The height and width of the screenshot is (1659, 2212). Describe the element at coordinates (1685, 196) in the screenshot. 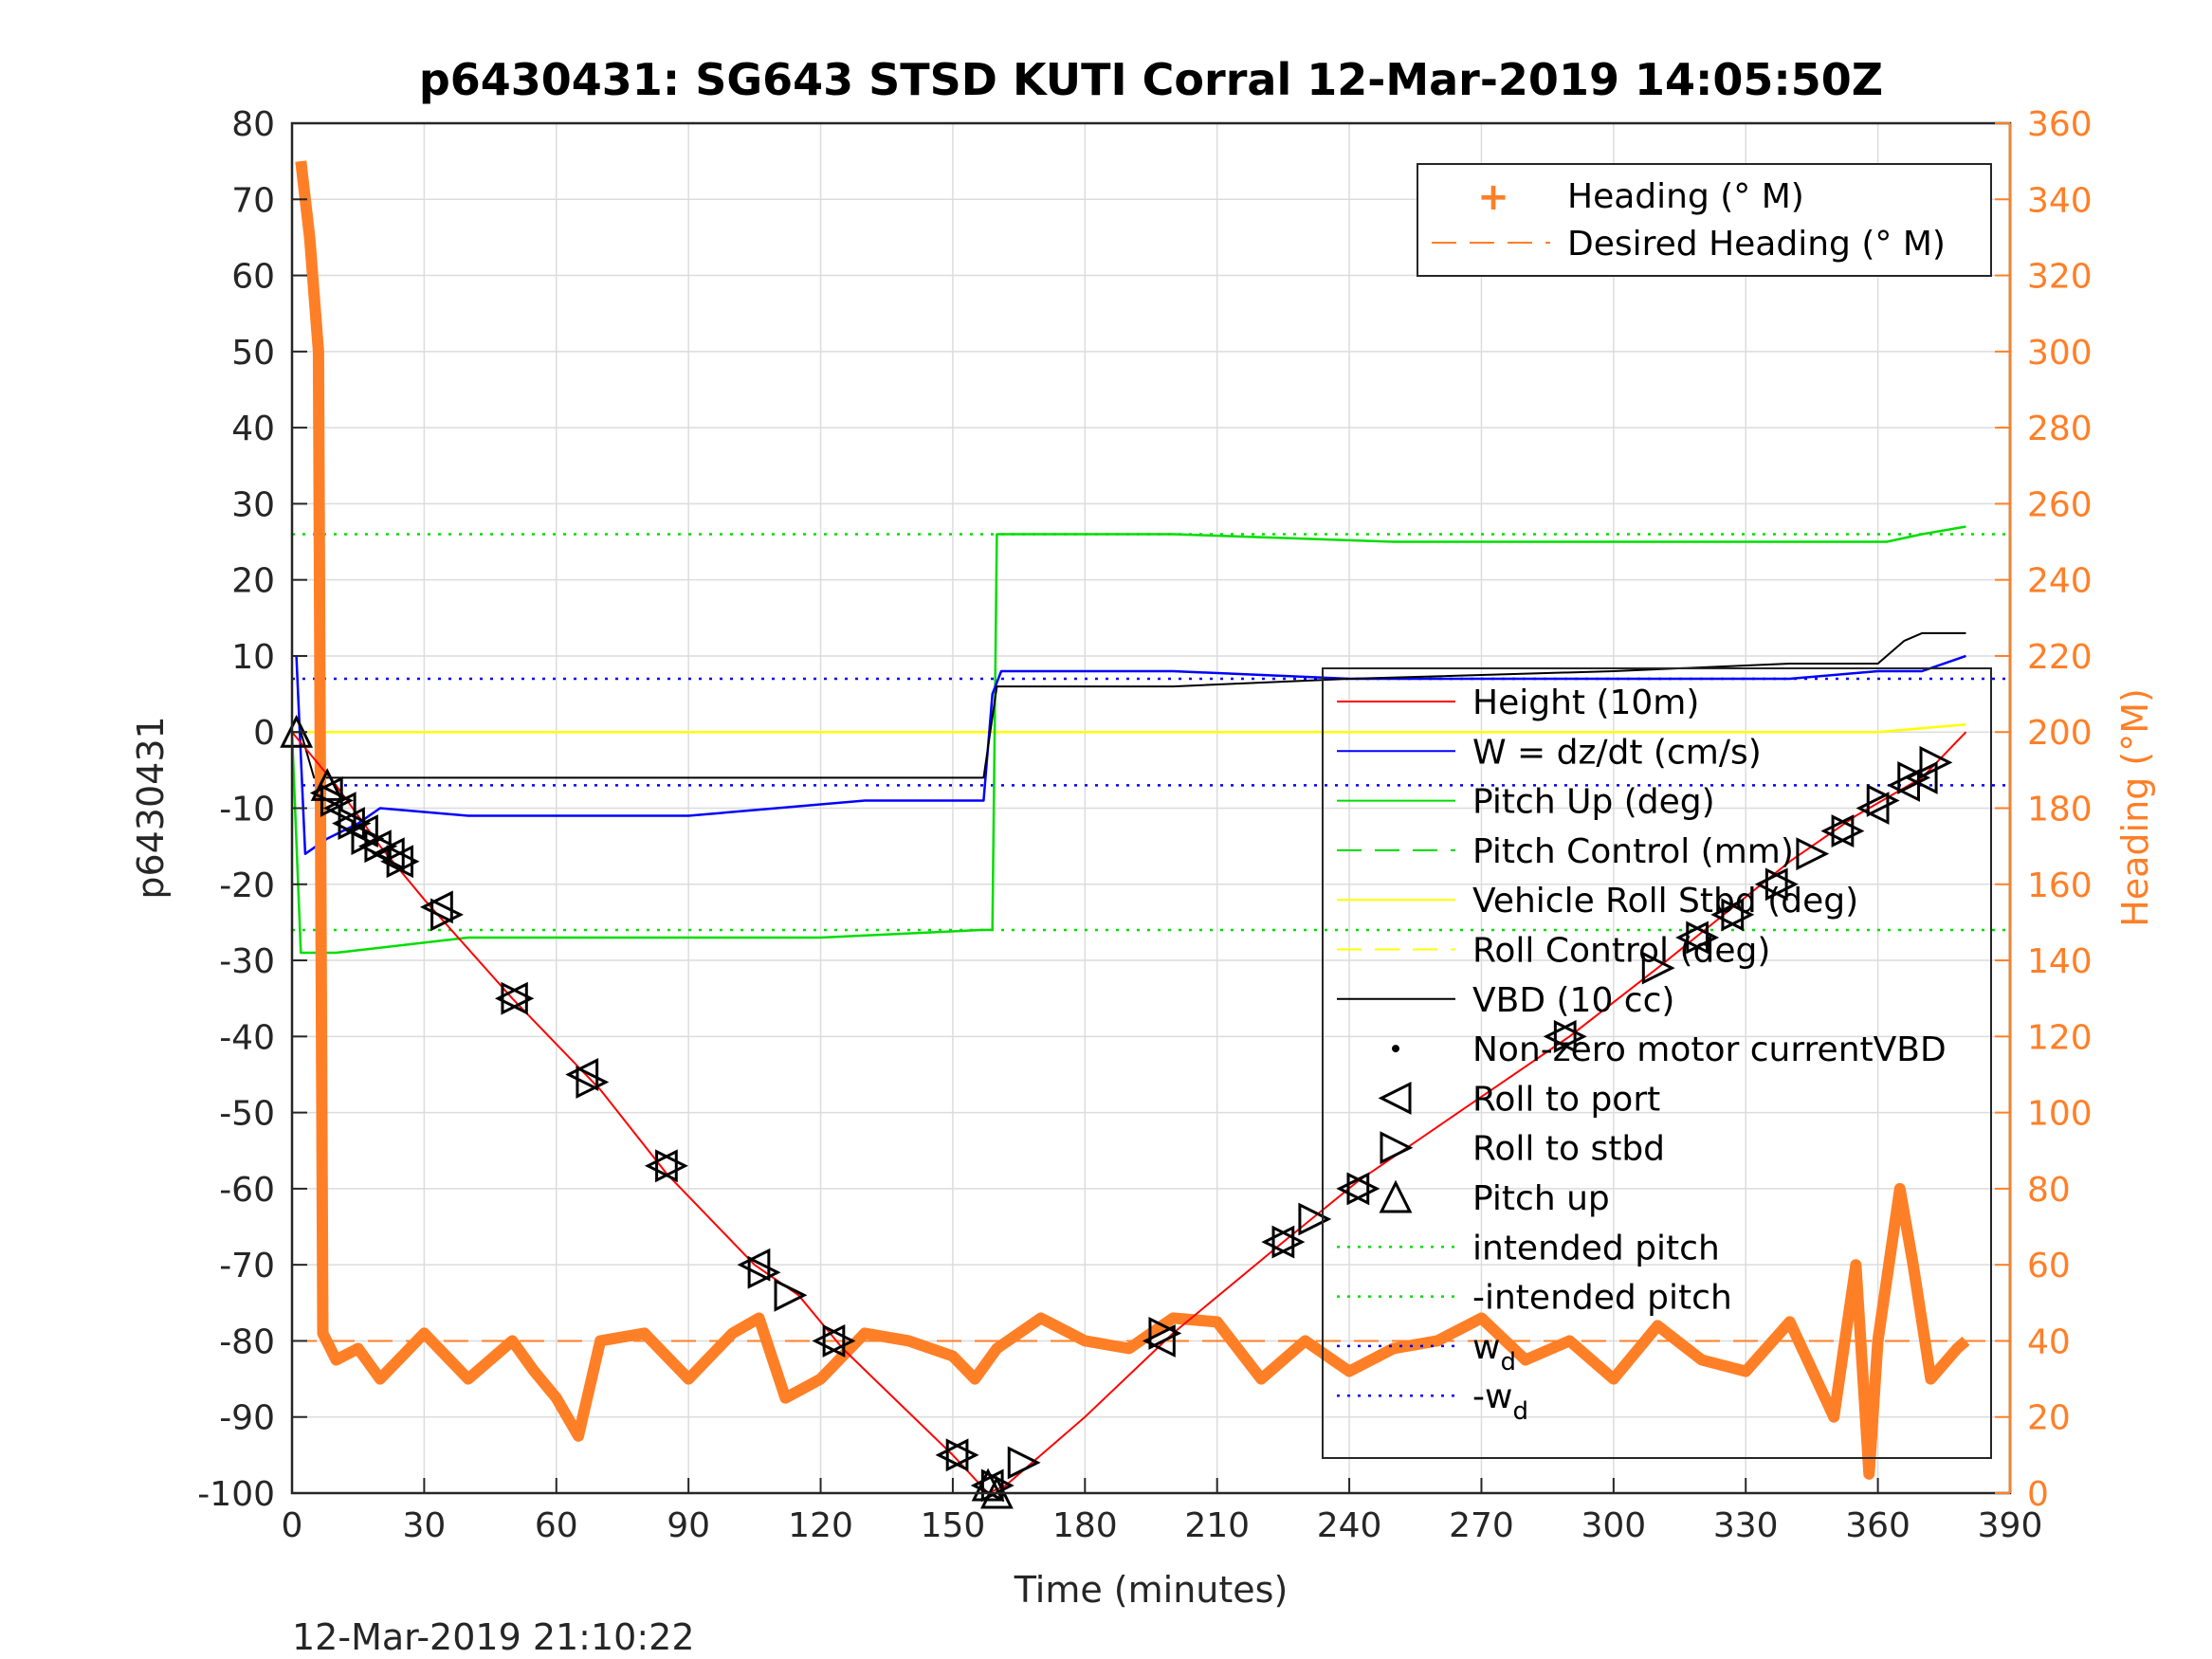

I see `heading-legend-label: Heading (° M)` at that location.